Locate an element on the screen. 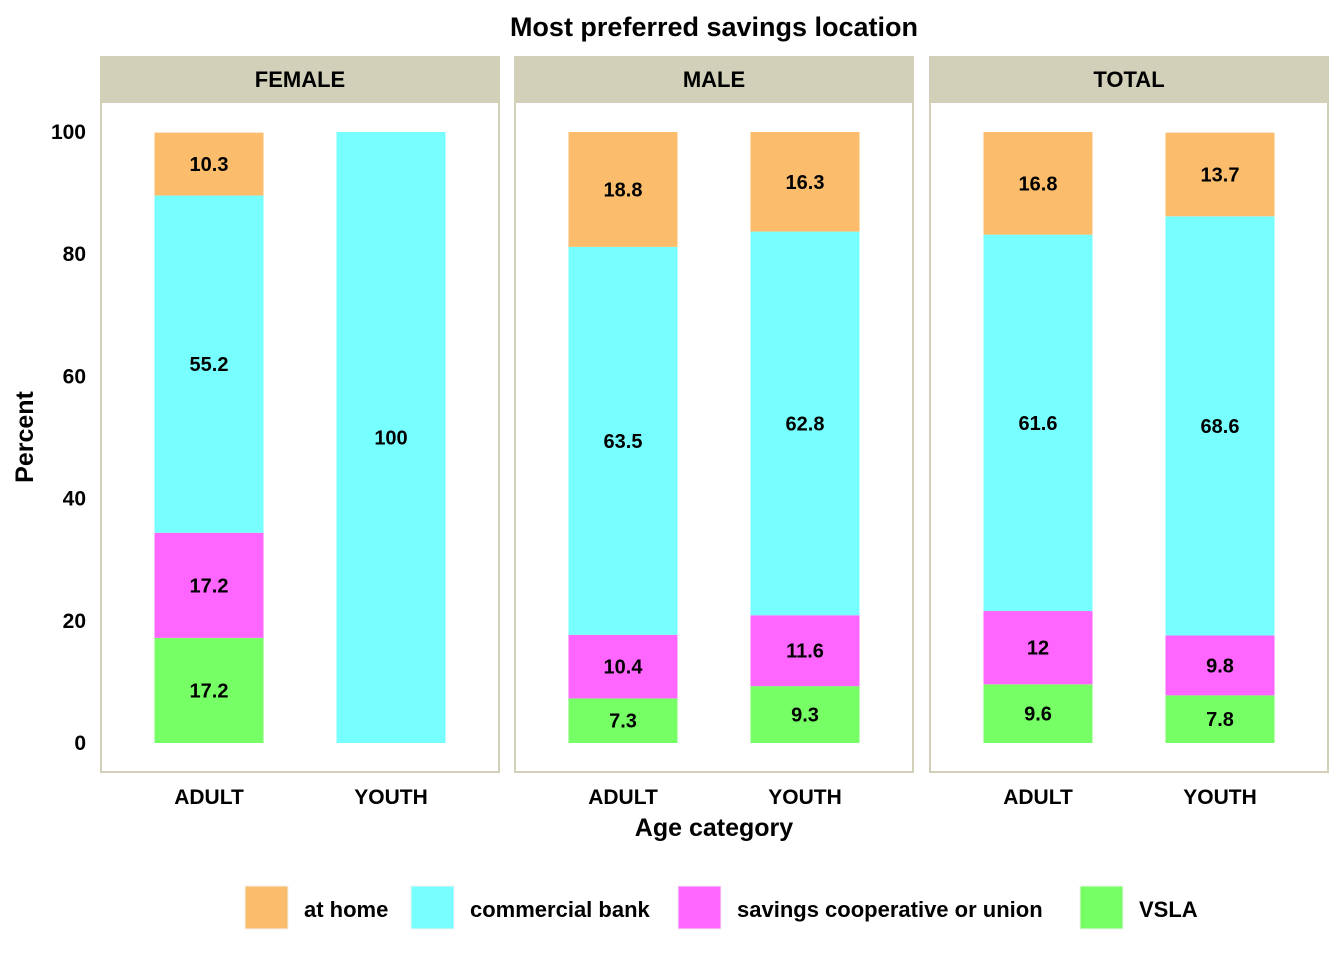 This screenshot has height=960, width=1344. y-tick-label: 80 is located at coordinates (74, 254).